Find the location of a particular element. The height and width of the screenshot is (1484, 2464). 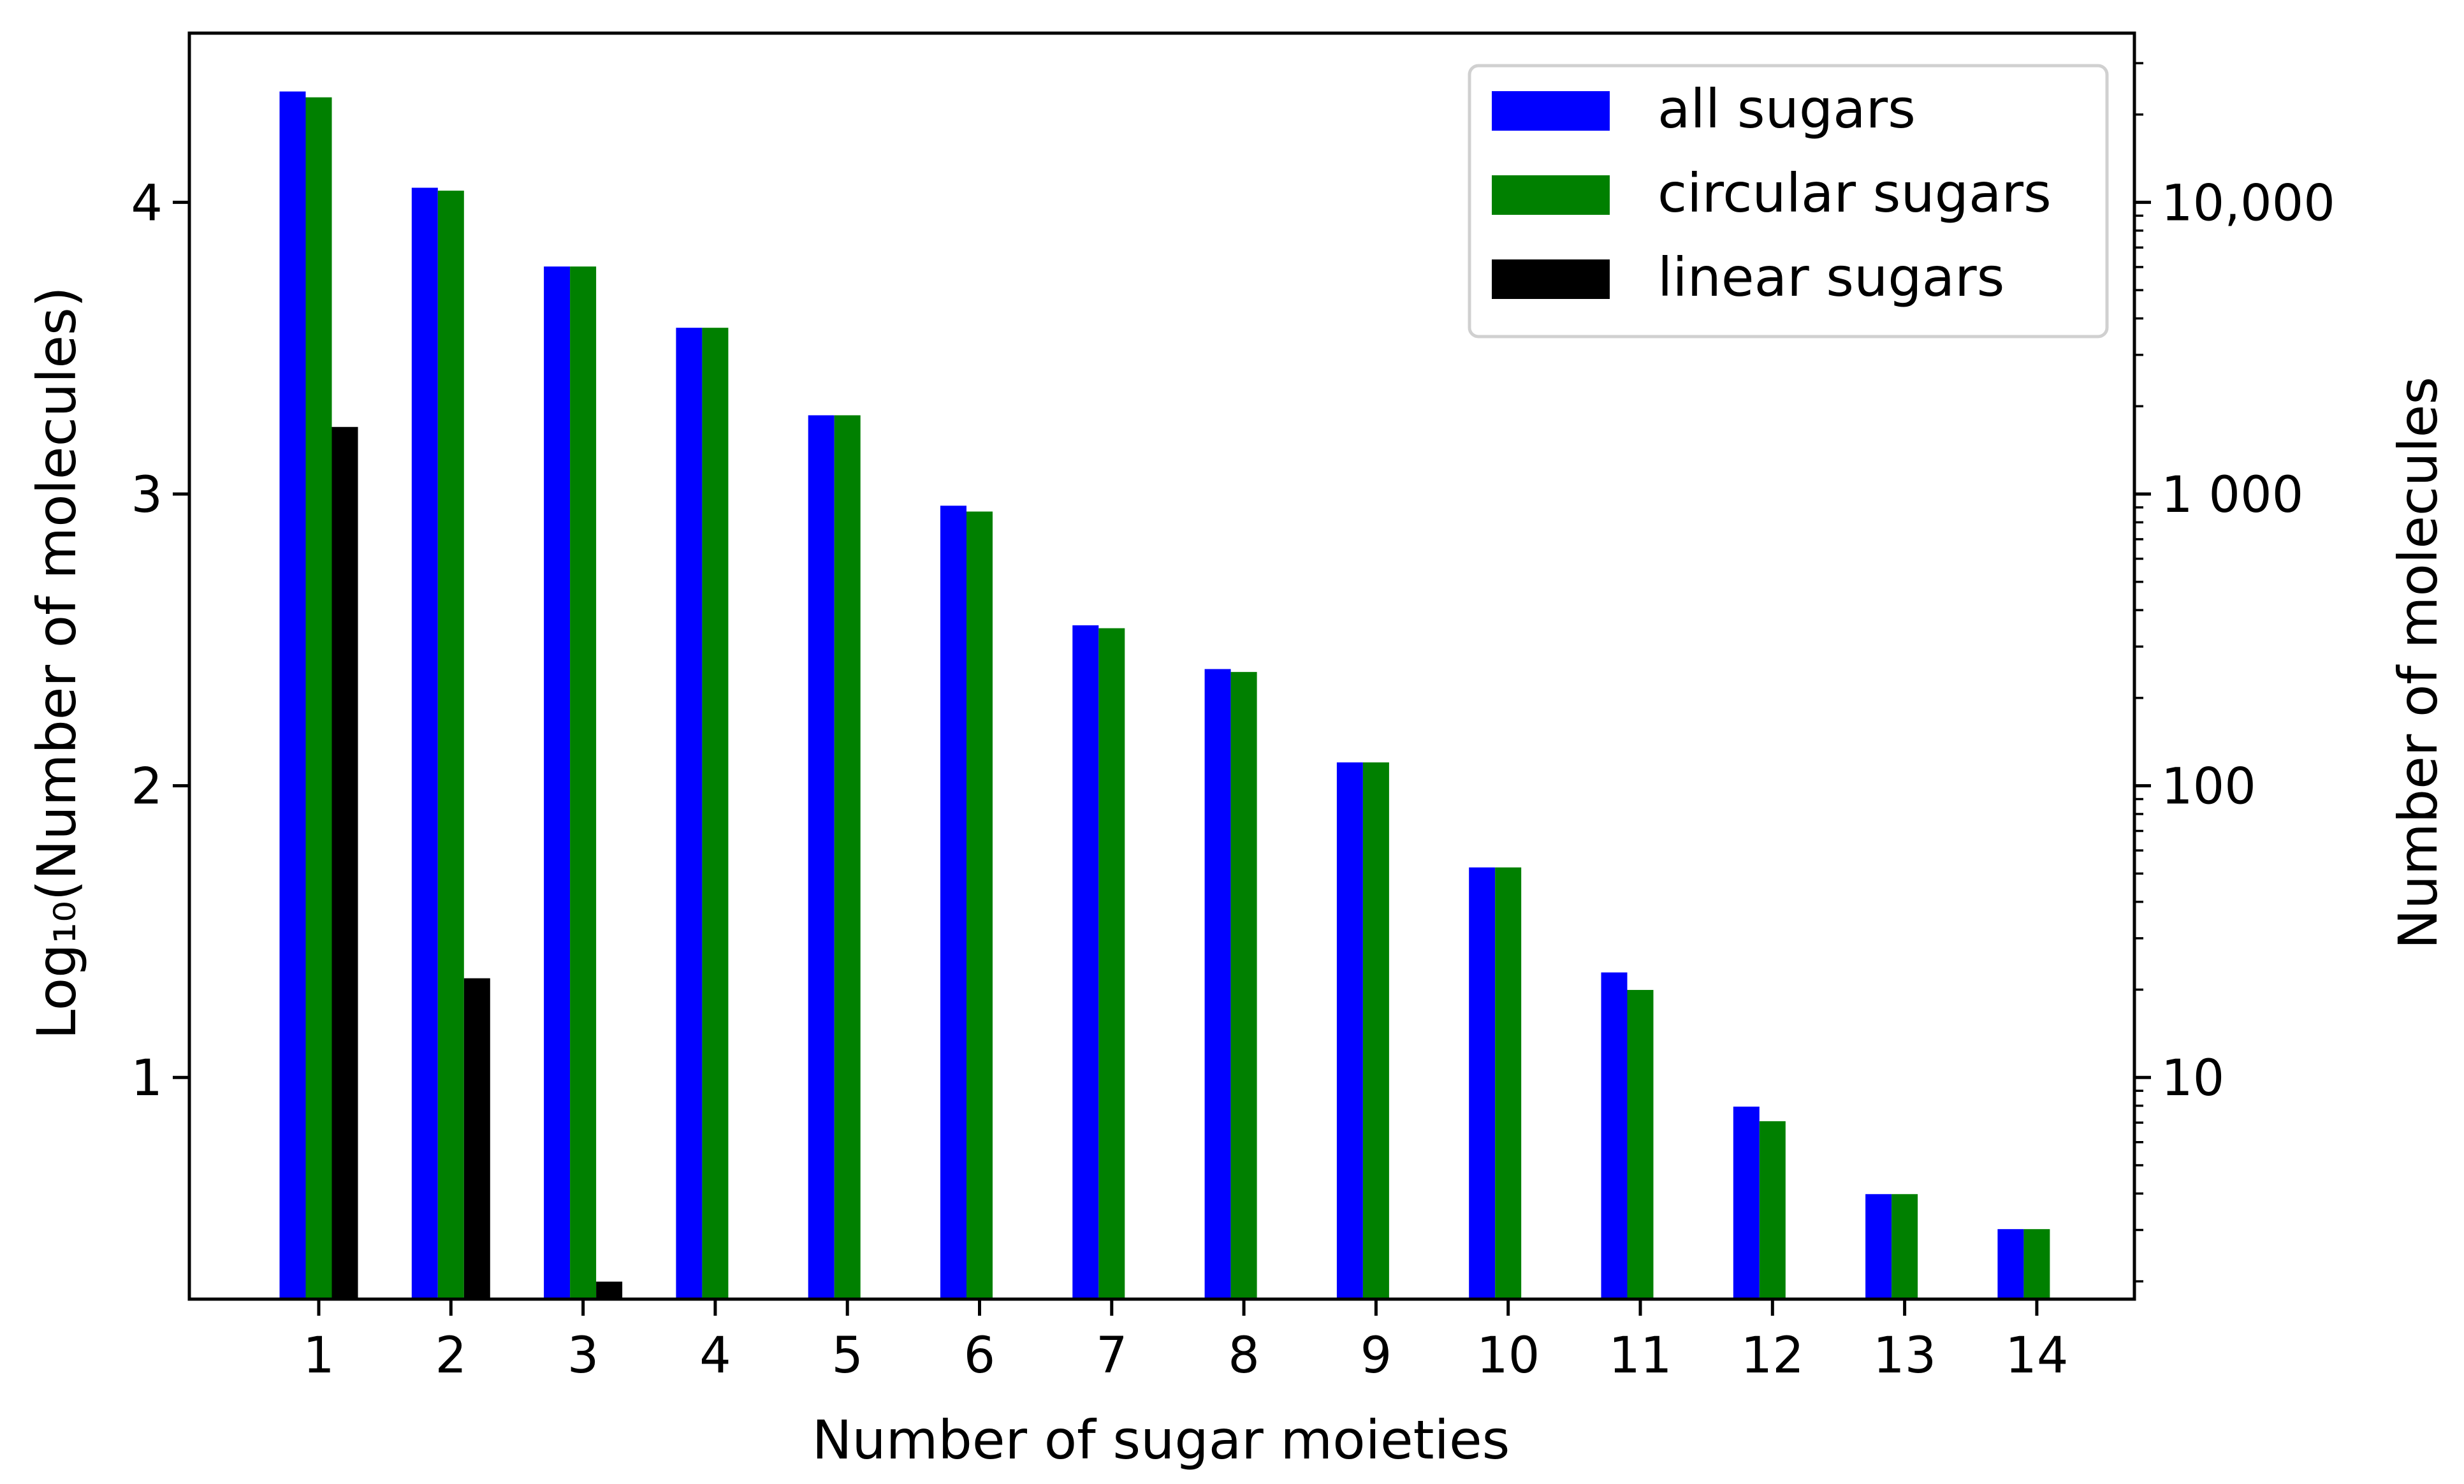

x-tick-label: 5 is located at coordinates (847, 1356).